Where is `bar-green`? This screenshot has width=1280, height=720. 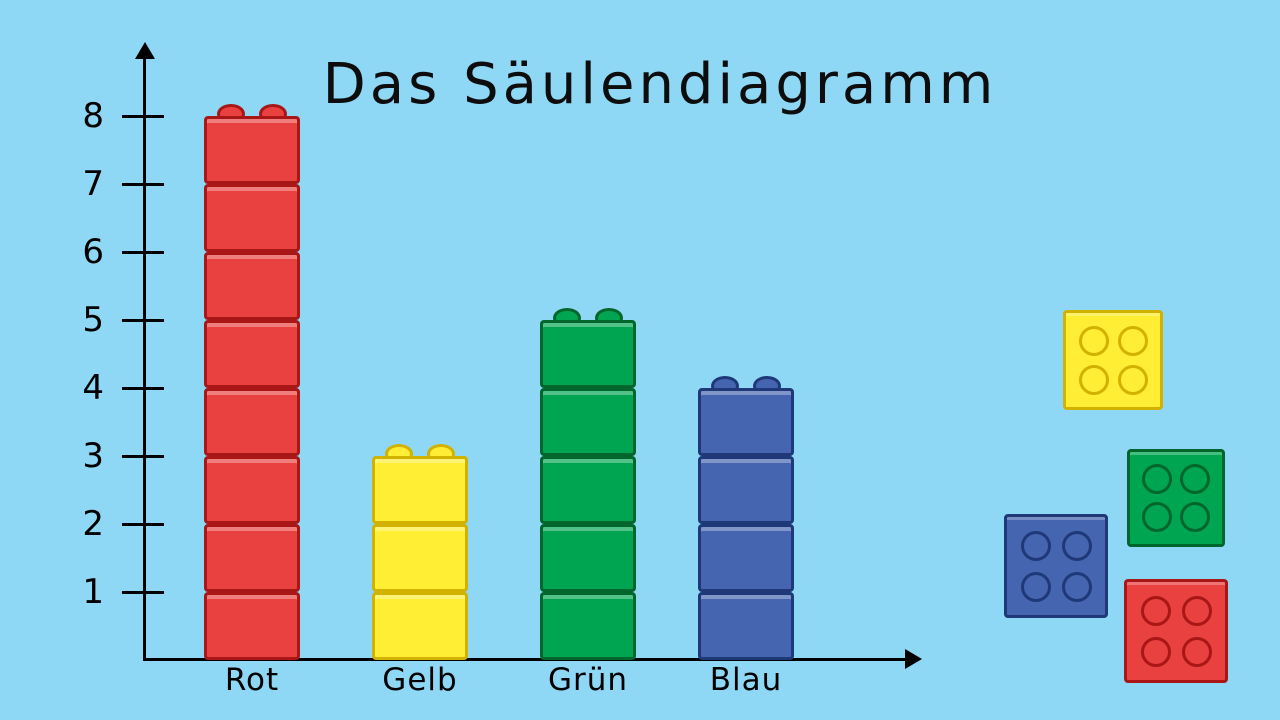
bar-green is located at coordinates (588, 484).